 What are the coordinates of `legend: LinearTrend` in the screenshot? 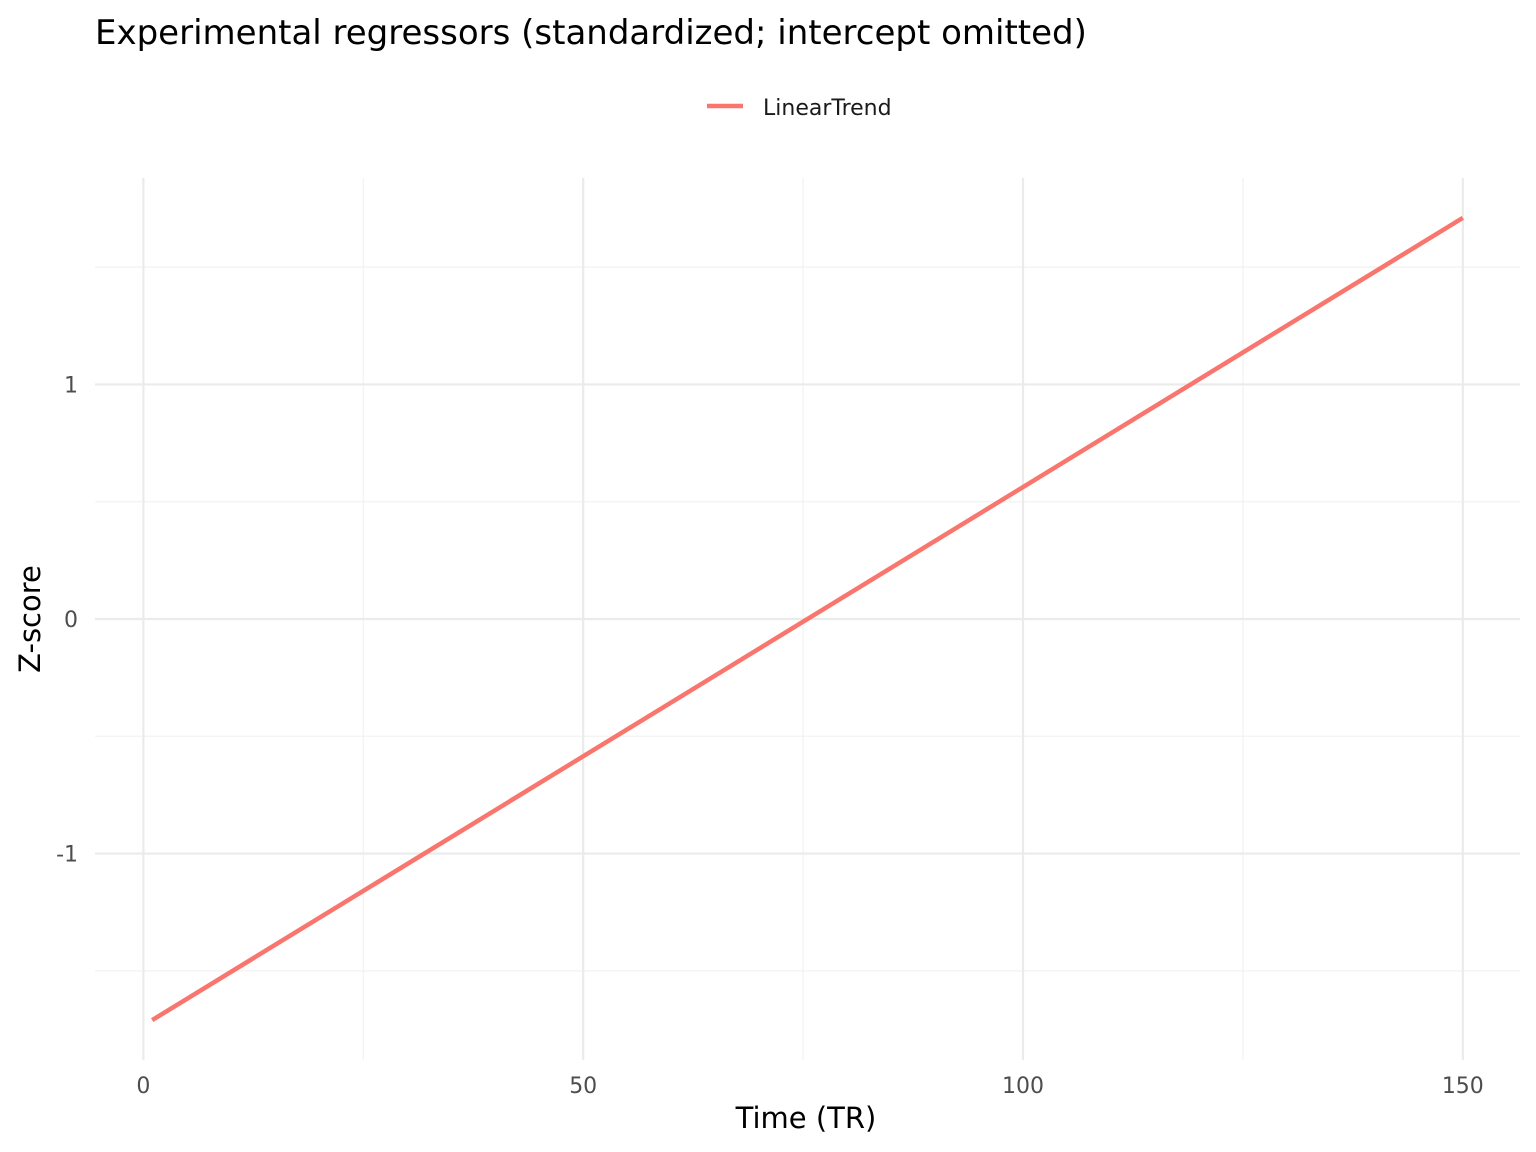 It's located at (799, 108).